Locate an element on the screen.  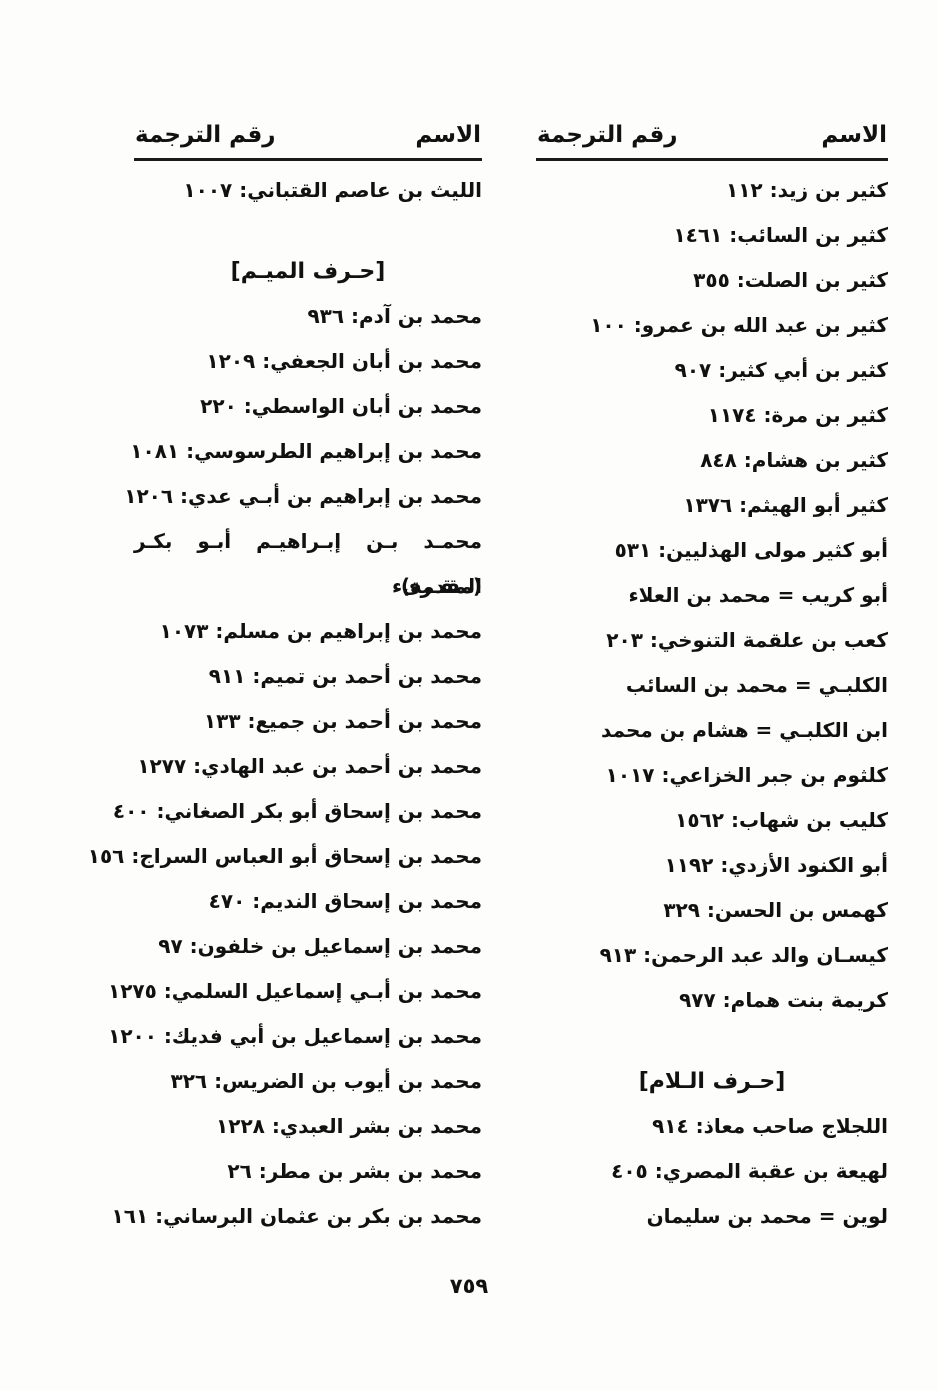
index-entry: محمد بن بكر بن عثمان البرساني: ١٦١ is located at coordinates (296, 1216).